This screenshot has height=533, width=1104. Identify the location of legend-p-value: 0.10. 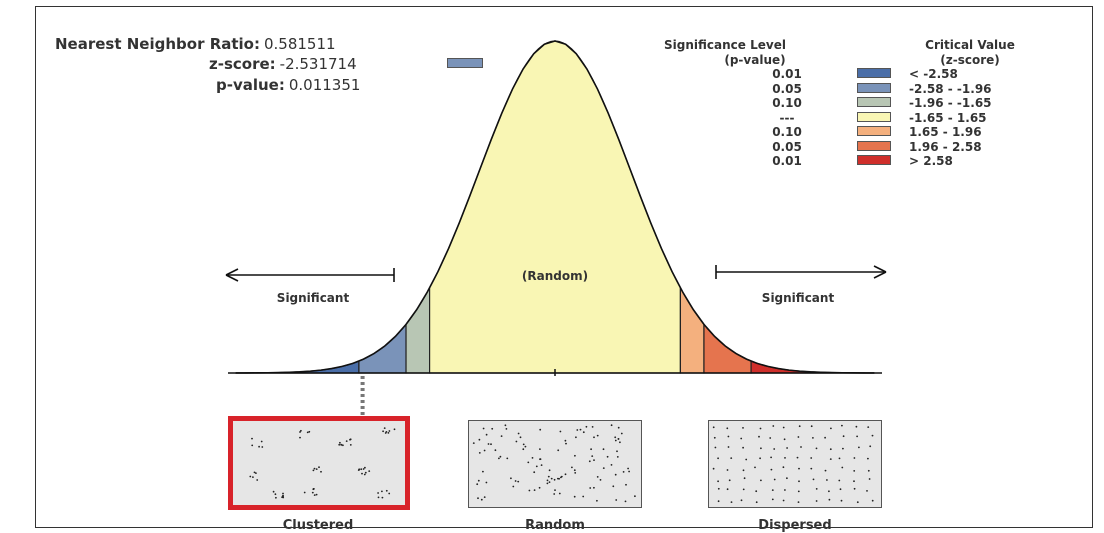
(787, 132).